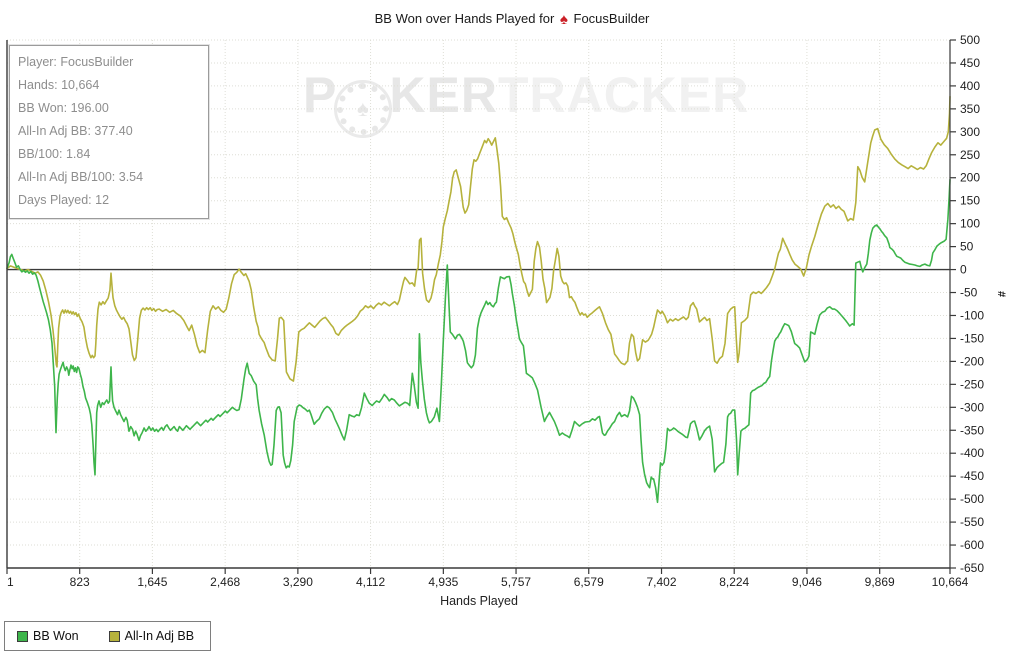 Image resolution: width=1024 pixels, height=669 pixels. Describe the element at coordinates (563, 19) in the screenshot. I see `pokertracker-spade-icon: ♠` at that location.